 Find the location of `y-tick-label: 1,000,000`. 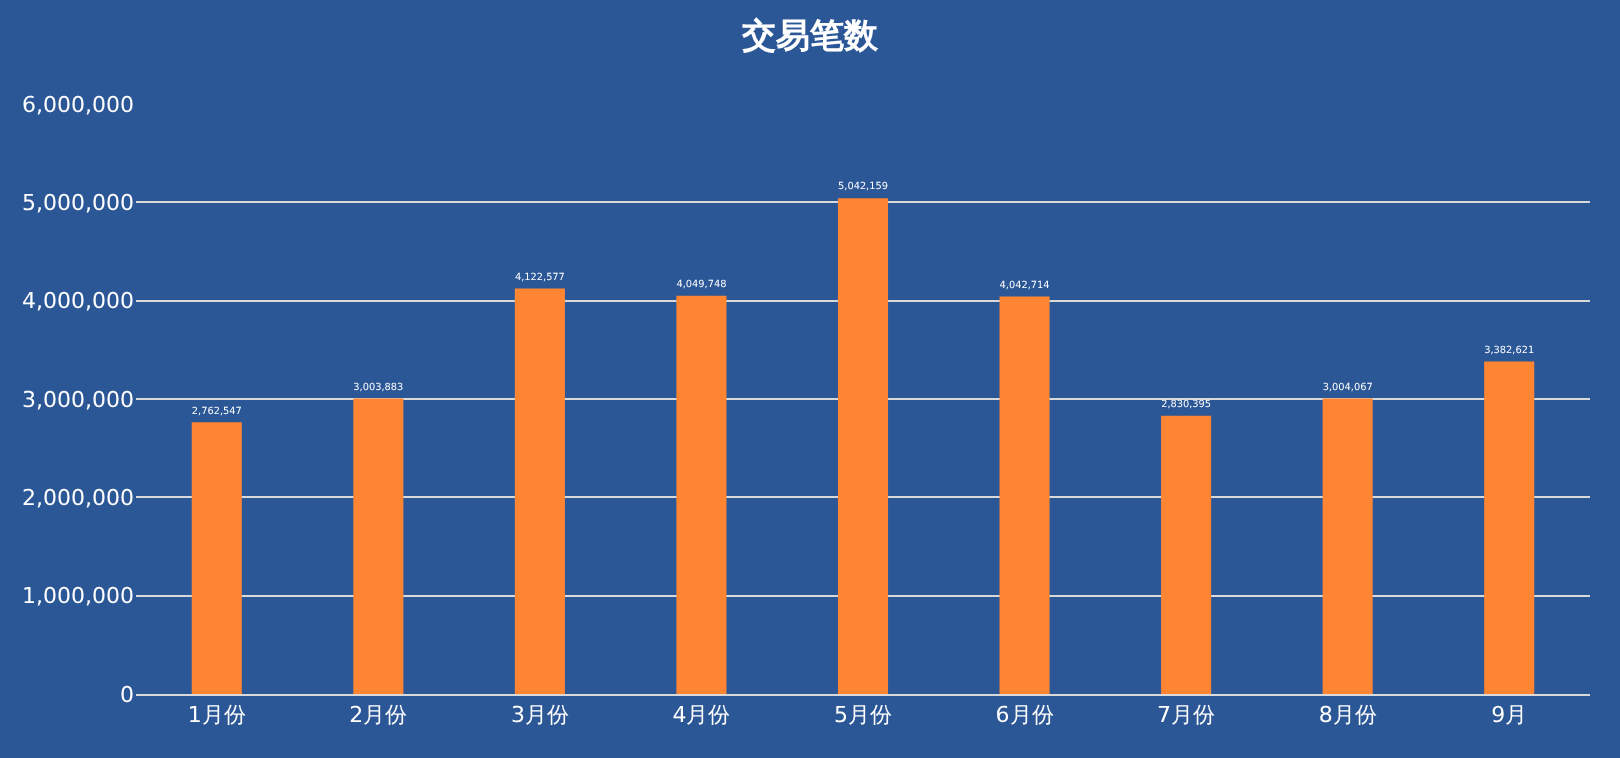

y-tick-label: 1,000,000 is located at coordinates (78, 596).